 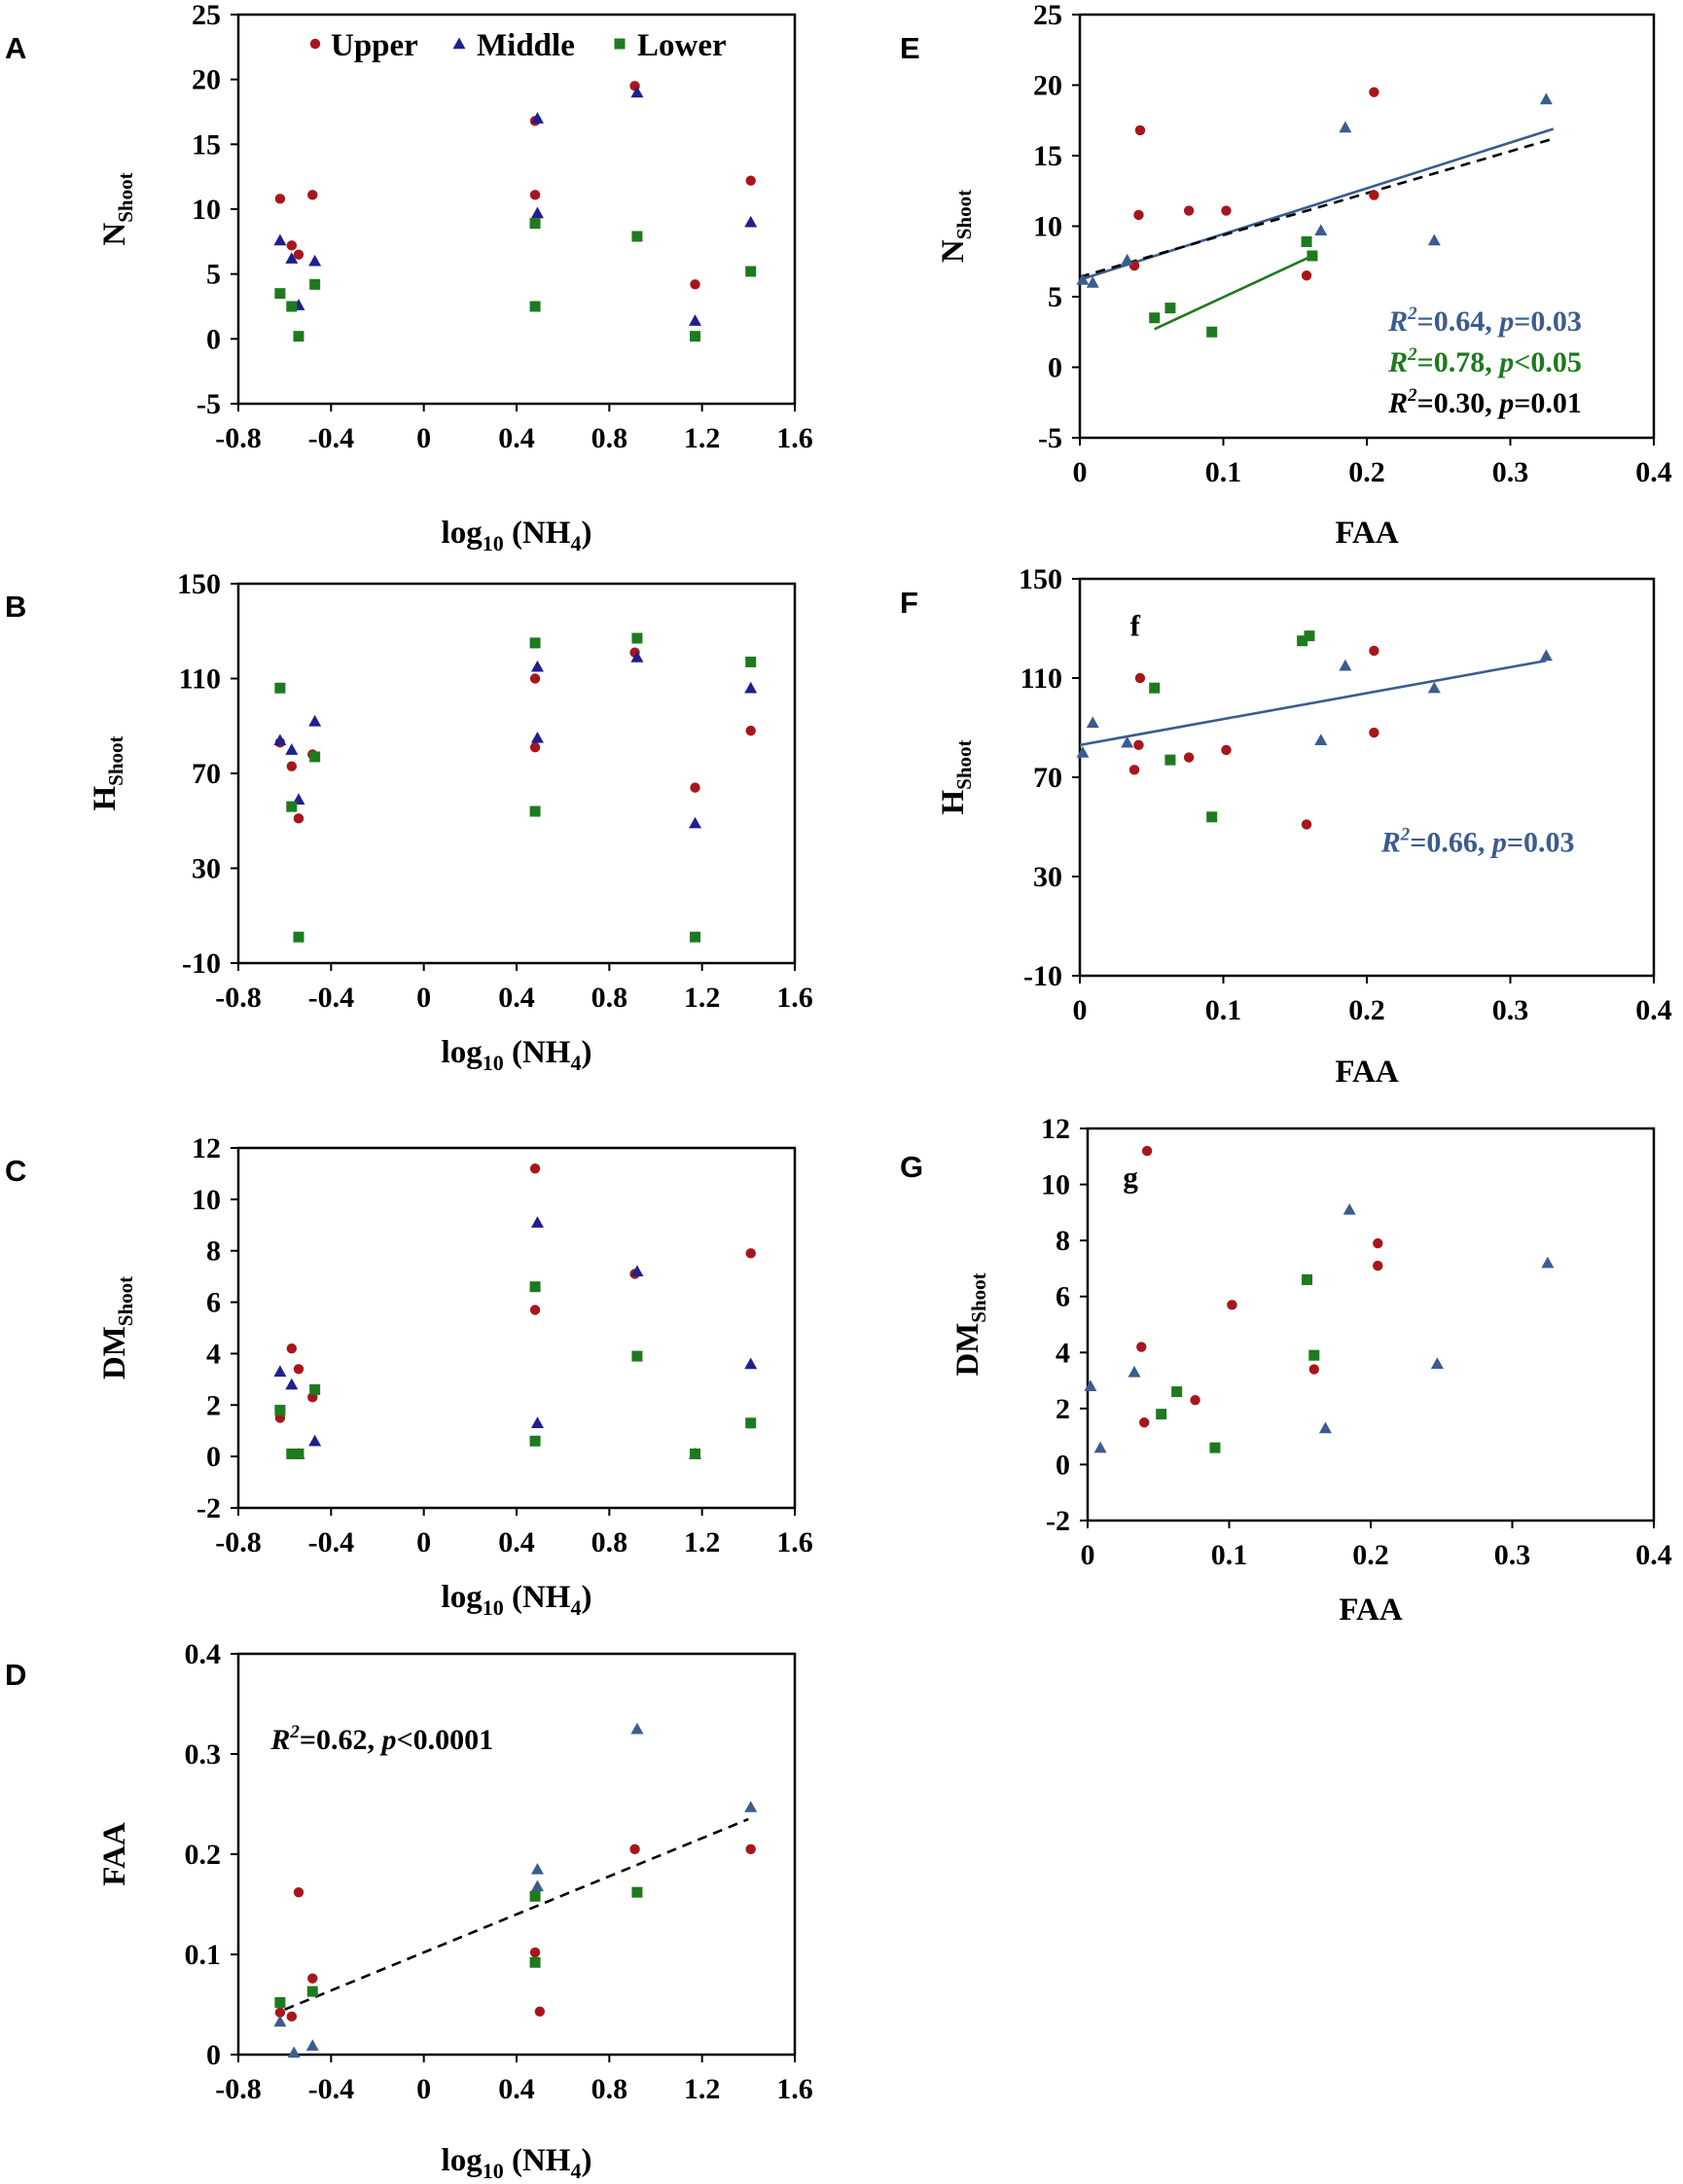 What do you see at coordinates (204, 1754) in the screenshot?
I see `y-tick-label: 0.3` at bounding box center [204, 1754].